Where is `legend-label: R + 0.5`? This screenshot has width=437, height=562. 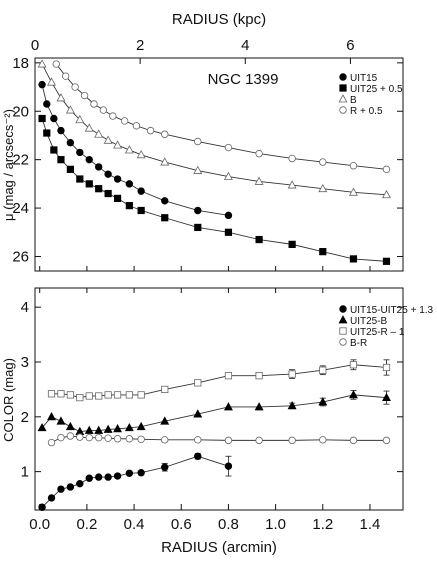 legend-label: R + 0.5 is located at coordinates (366, 111).